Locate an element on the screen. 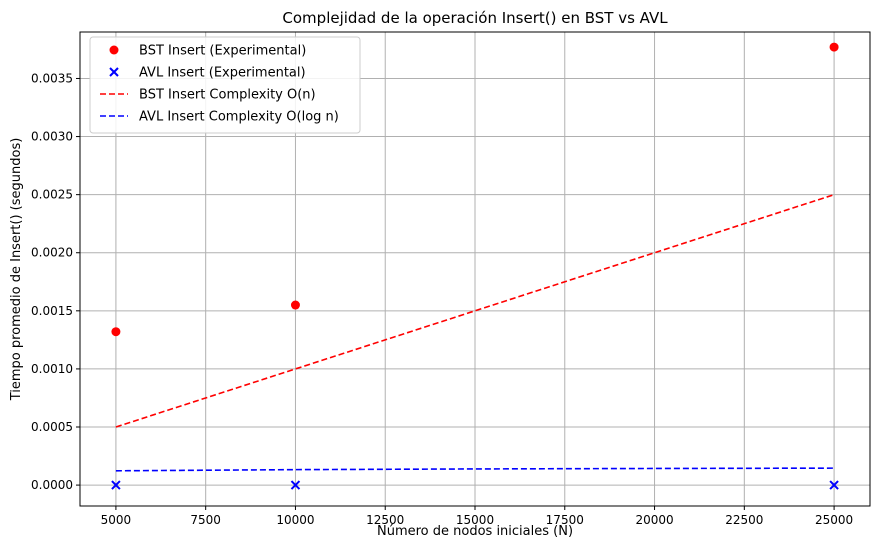  legend-item: AVL Insert Complexity O(log n) is located at coordinates (219, 117).